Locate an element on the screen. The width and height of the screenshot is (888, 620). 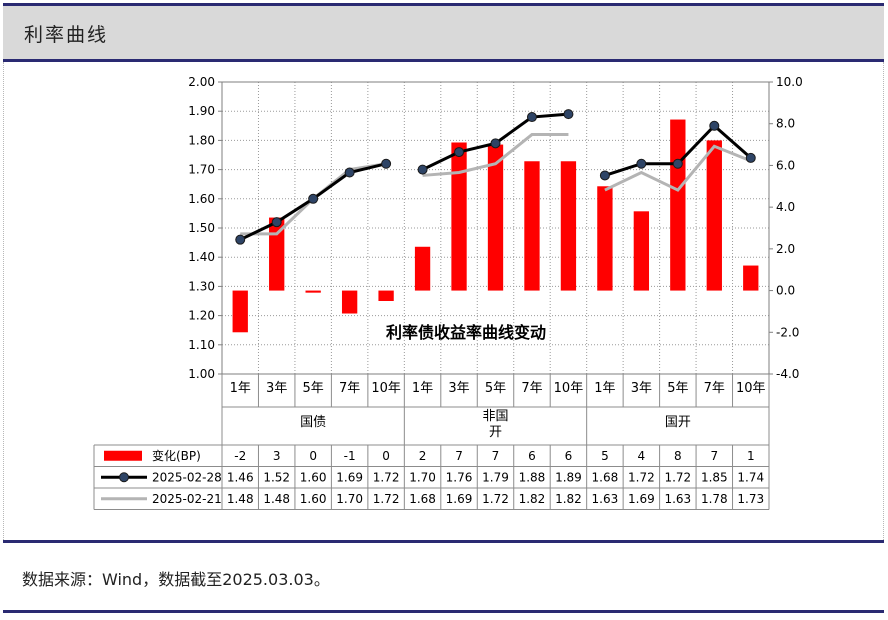
chart-title: 利率债收益率曲线变动 is located at coordinates (466, 332).